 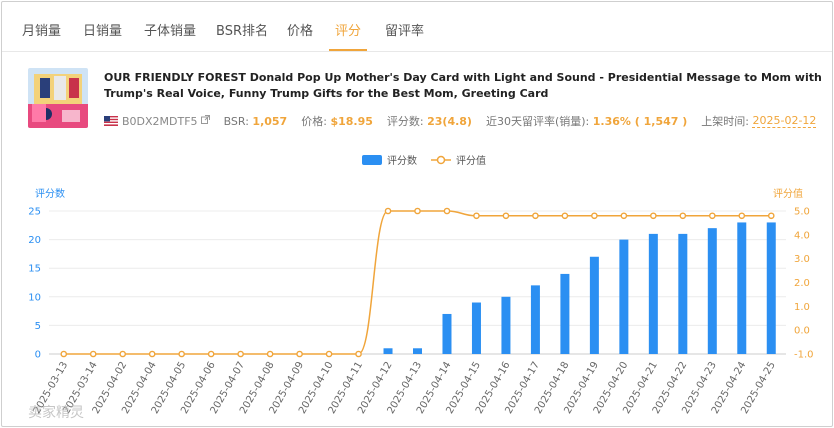 I want to click on tab-rating: 评分, so click(x=348, y=31).